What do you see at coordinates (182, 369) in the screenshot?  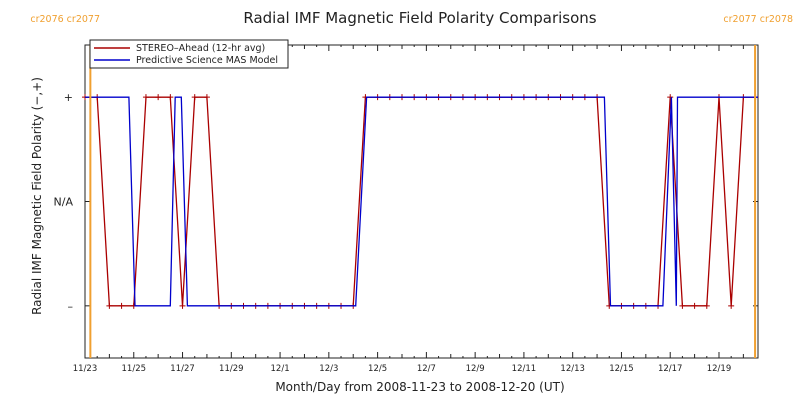 I see `x-tick-label-2: 11/27` at bounding box center [182, 369].